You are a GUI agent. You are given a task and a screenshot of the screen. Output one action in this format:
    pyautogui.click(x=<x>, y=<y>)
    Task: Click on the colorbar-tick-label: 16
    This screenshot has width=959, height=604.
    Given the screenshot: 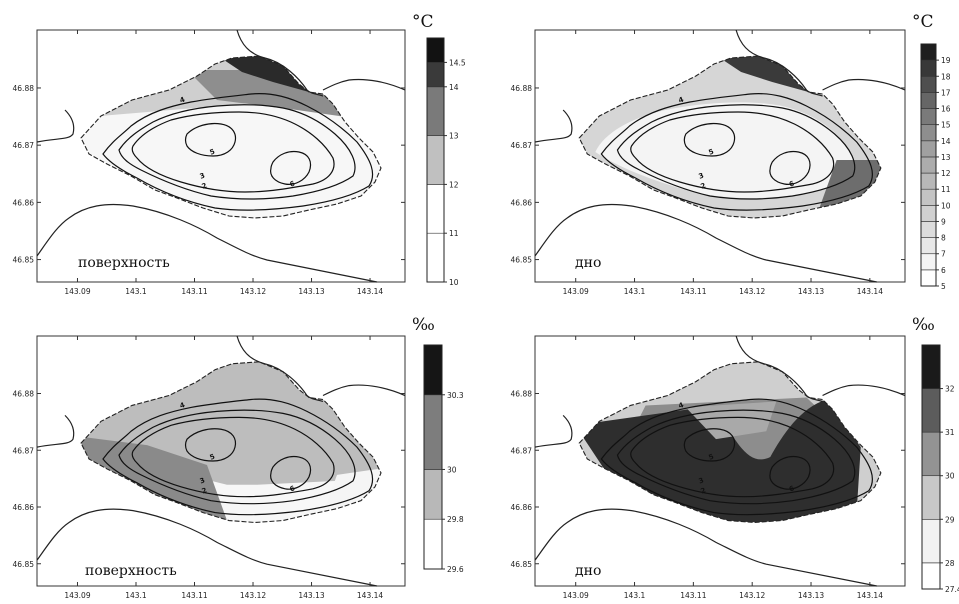 What is the action you would take?
    pyautogui.click(x=946, y=109)
    